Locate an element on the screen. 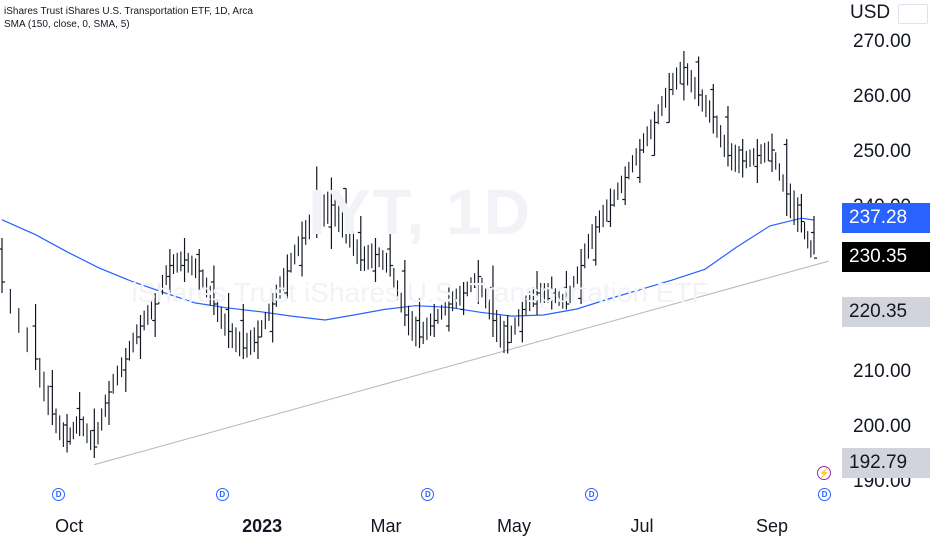  y-tick-label: 270.00 is located at coordinates (882, 41).